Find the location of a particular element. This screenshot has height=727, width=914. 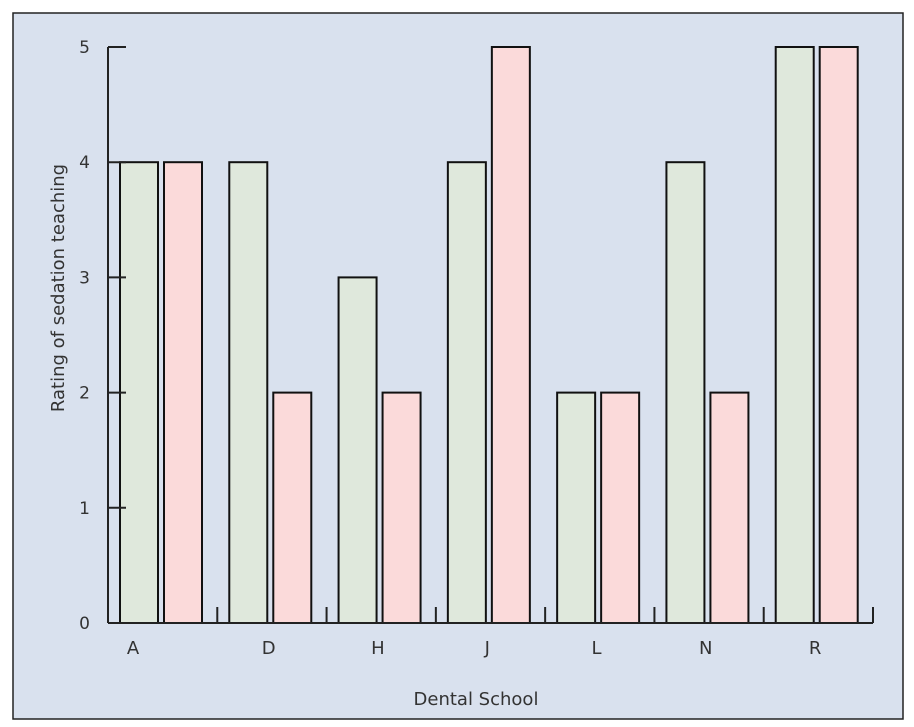

x-tick-label: A is located at coordinates (133, 648).